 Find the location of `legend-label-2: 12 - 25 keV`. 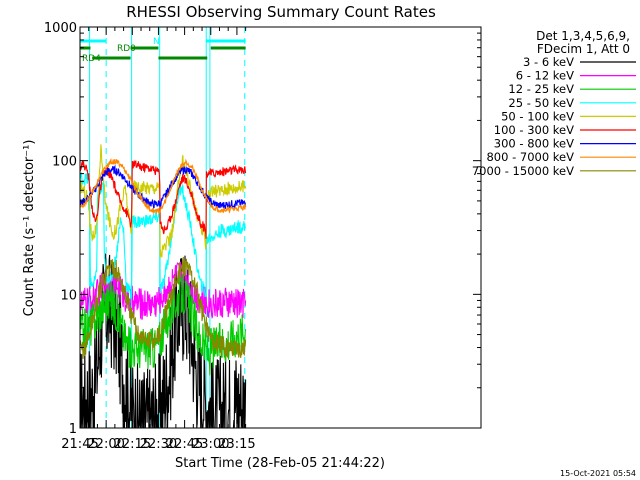

legend-label-2: 12 - 25 keV is located at coordinates (541, 89).